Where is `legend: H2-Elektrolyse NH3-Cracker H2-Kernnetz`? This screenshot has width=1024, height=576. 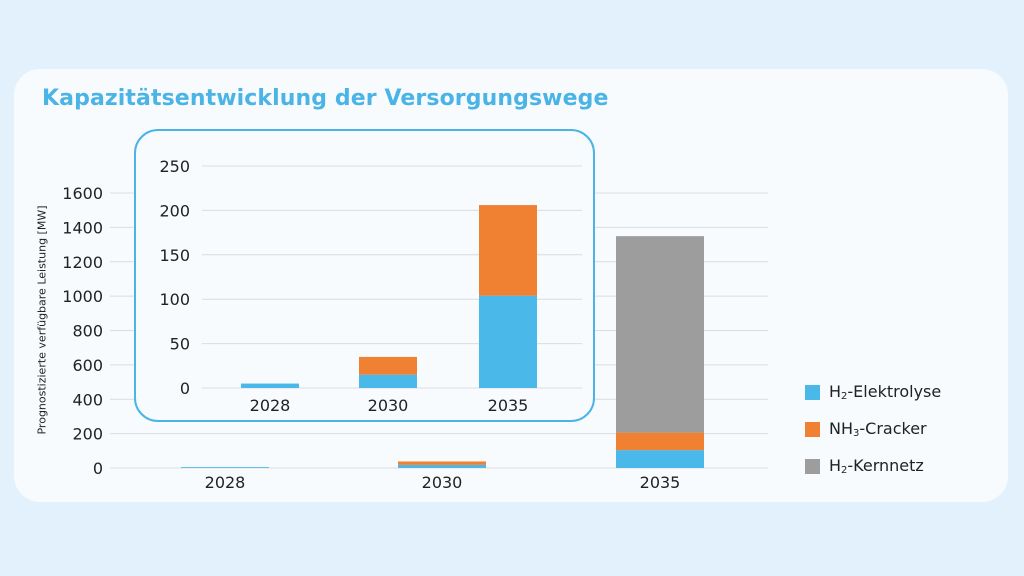
legend: H2-Elektrolyse NH3-Cracker H2-Kernnetz is located at coordinates (873, 437).